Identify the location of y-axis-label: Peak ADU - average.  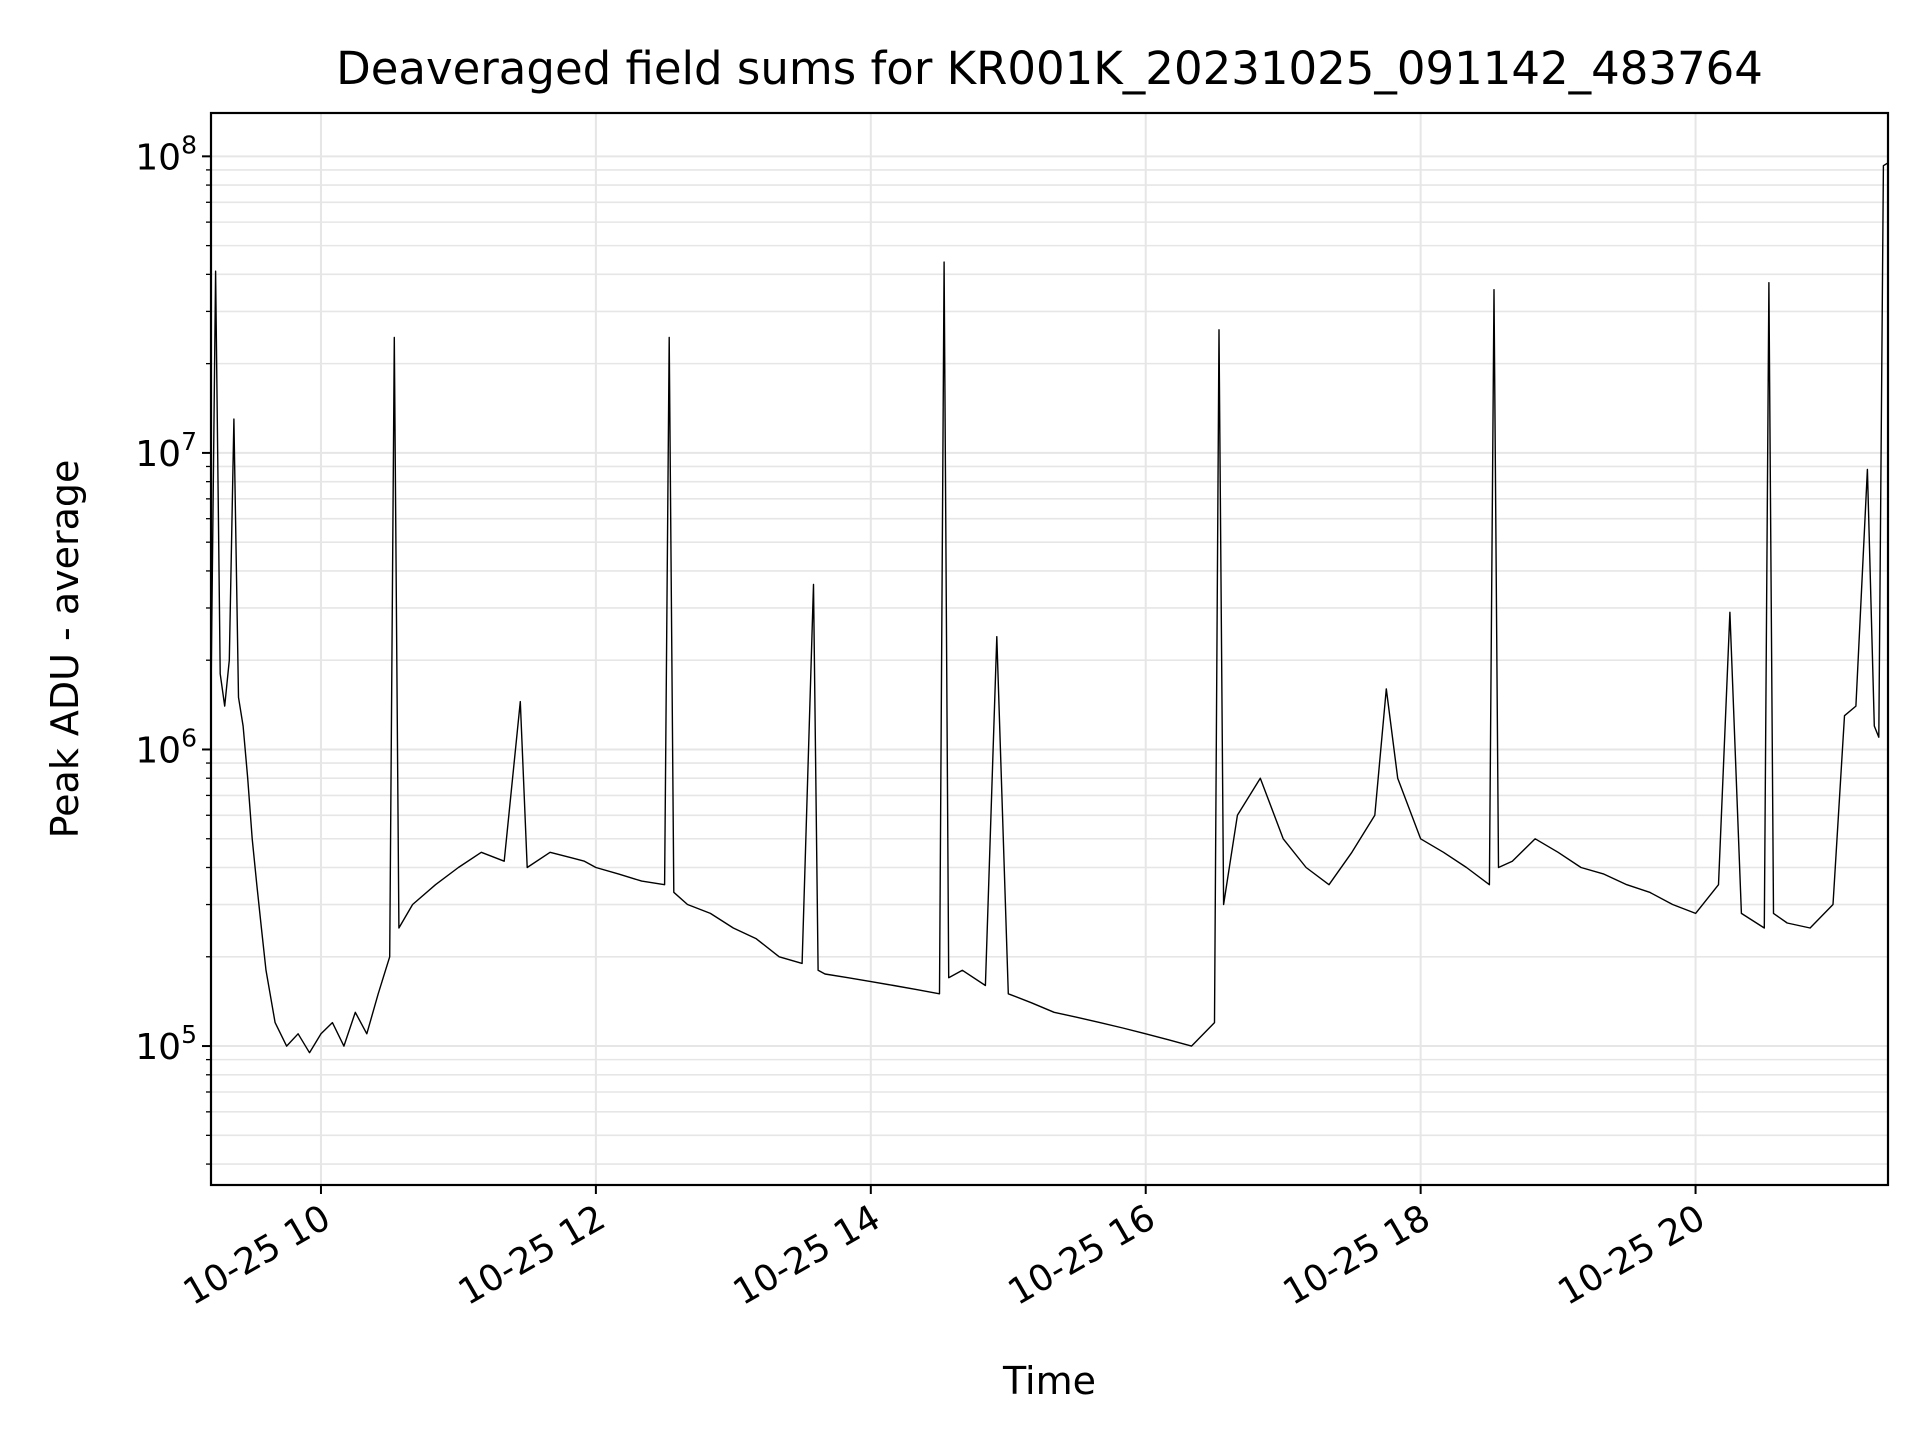
(65, 649).